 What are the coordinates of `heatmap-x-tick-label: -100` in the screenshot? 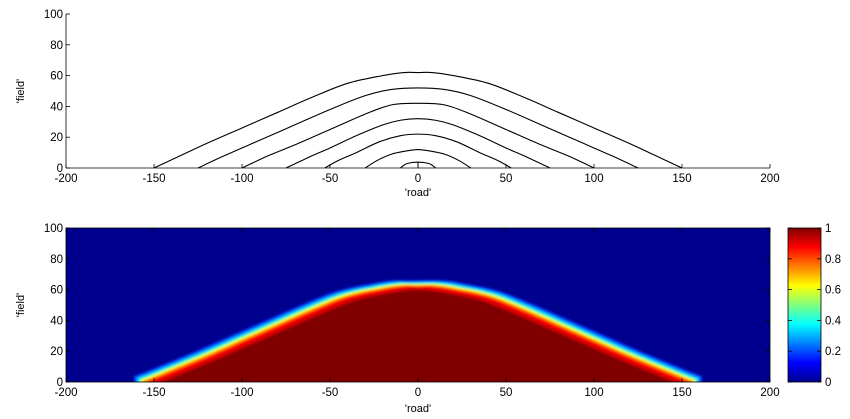 It's located at (241, 393).